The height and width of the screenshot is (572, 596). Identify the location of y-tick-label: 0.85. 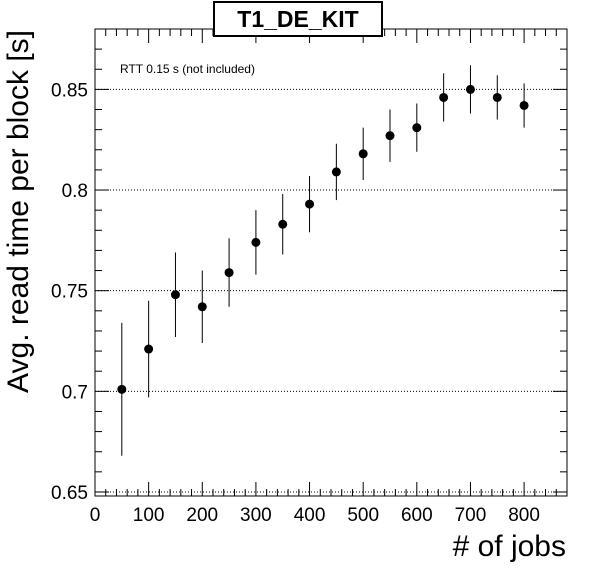
(69, 90).